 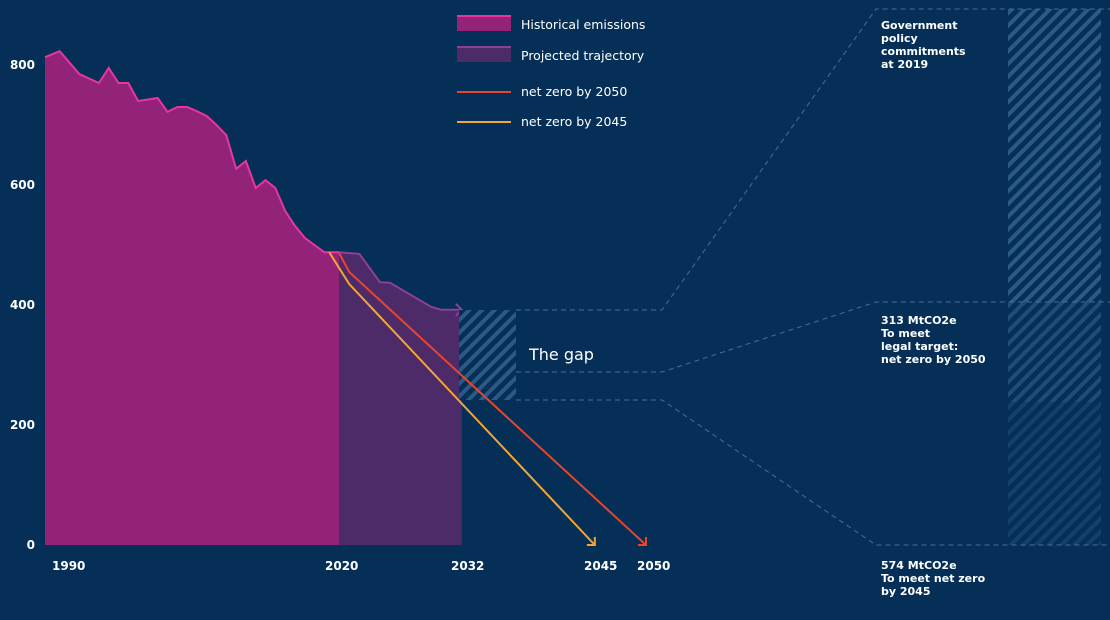 I want to click on projected-trajectory-area, so click(x=400, y=398).